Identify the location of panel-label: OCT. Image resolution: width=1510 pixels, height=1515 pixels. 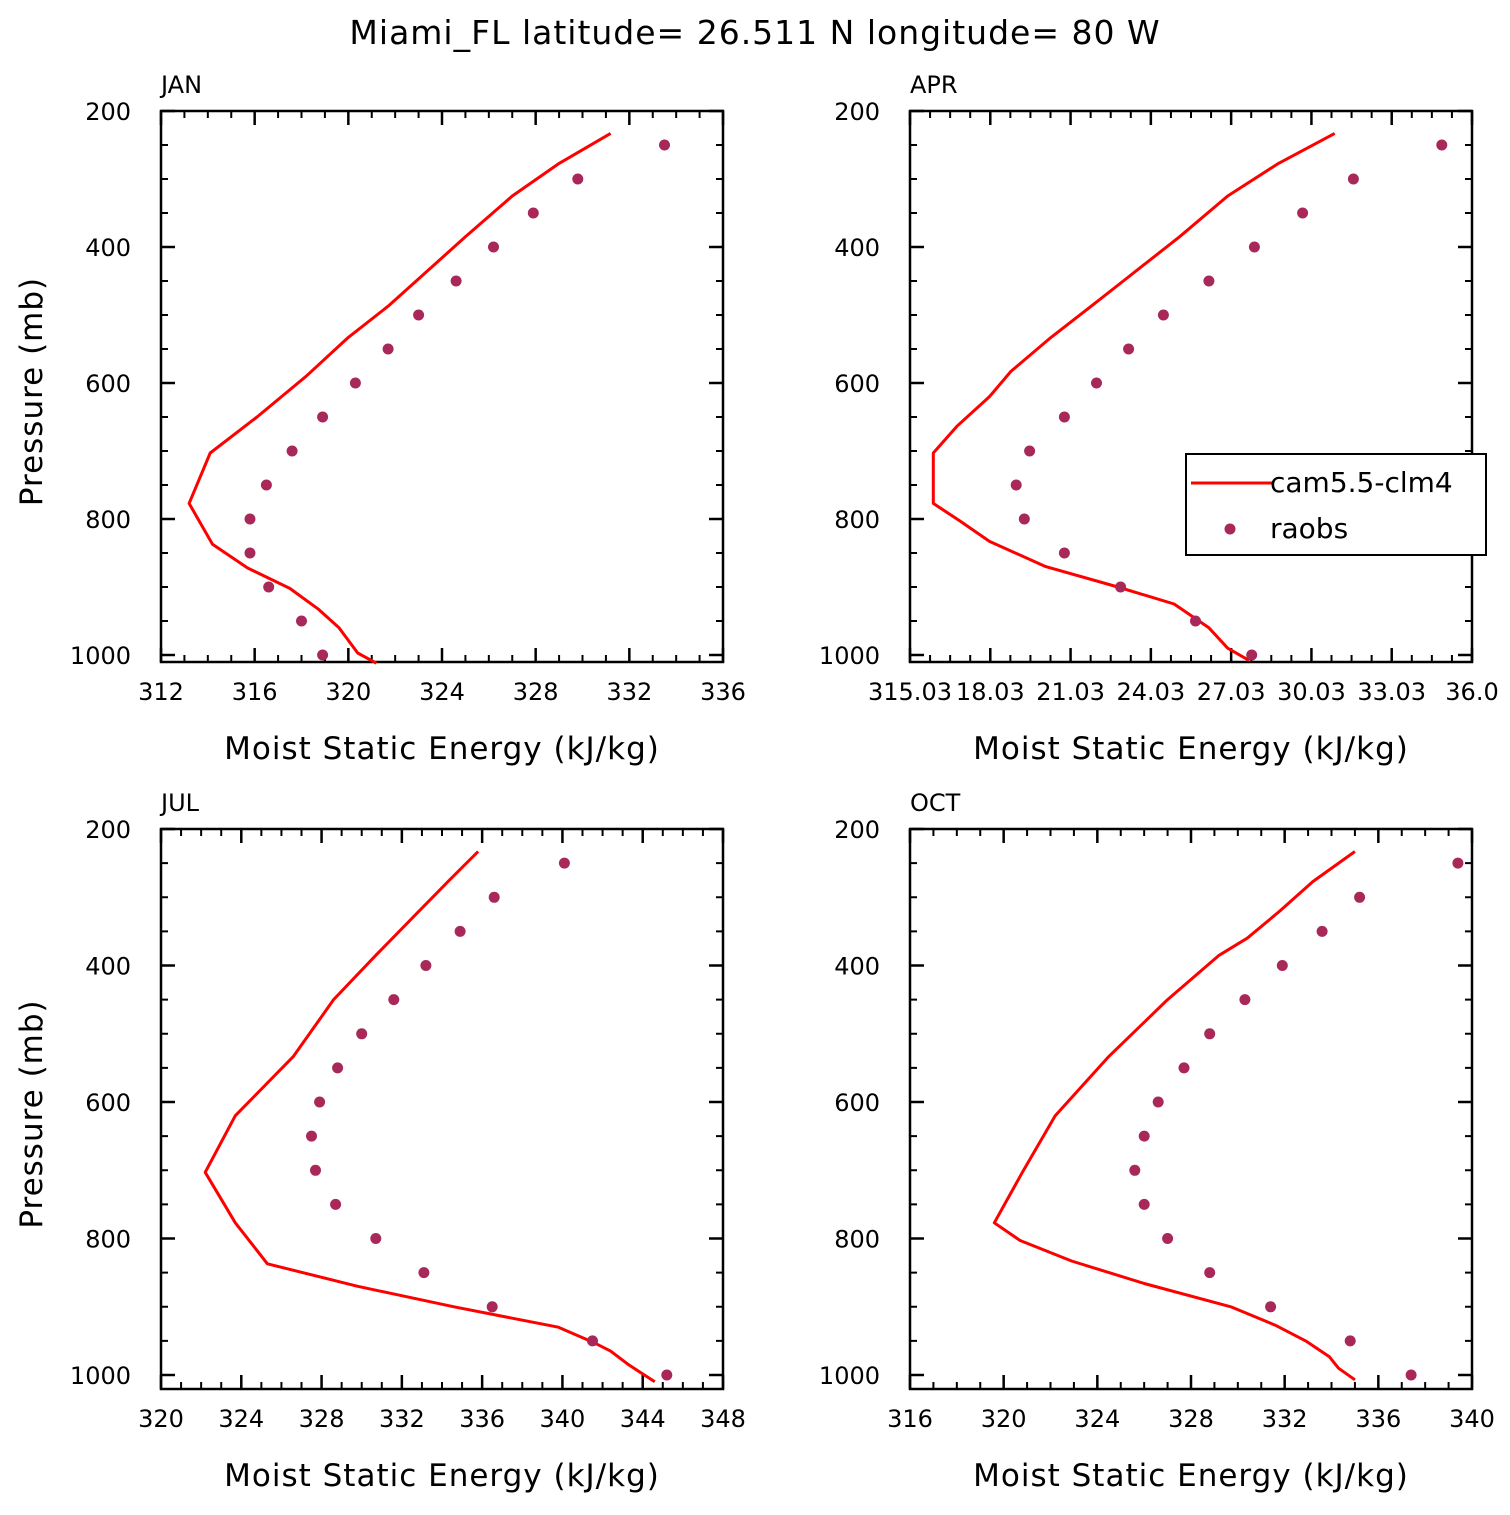
(935, 803).